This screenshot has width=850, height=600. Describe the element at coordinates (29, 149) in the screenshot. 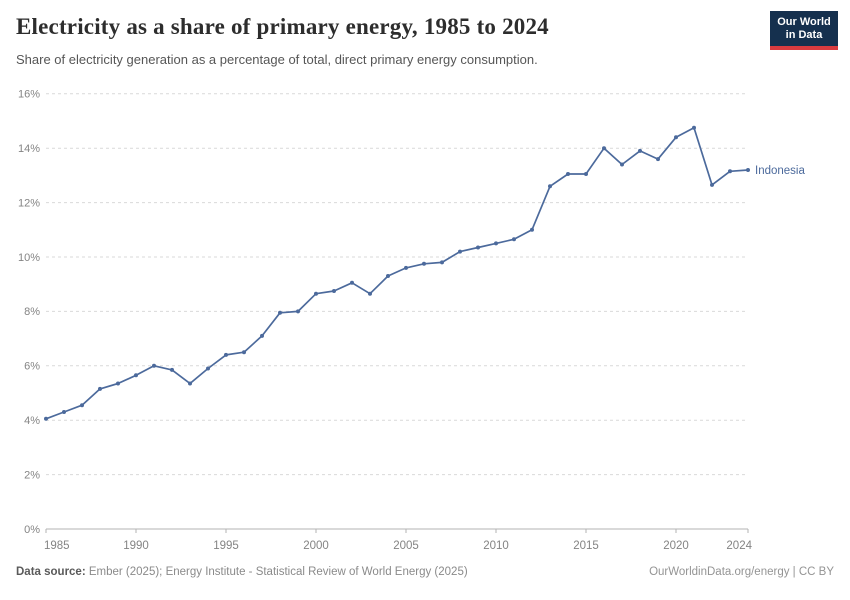

I see `y-tick-label: 14%` at that location.